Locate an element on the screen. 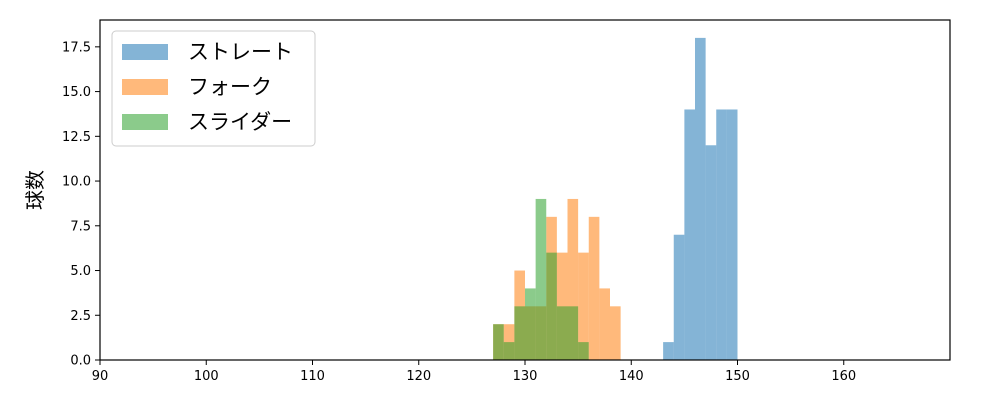 The width and height of the screenshot is (1000, 400). y-tick-label: 0.0 is located at coordinates (80, 361).